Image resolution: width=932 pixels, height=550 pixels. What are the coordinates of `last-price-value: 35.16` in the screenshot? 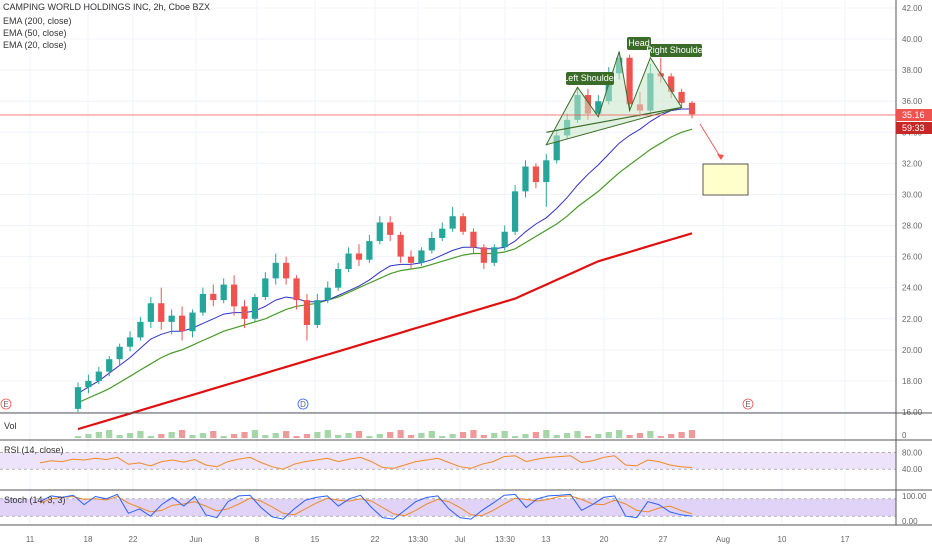 It's located at (913, 115).